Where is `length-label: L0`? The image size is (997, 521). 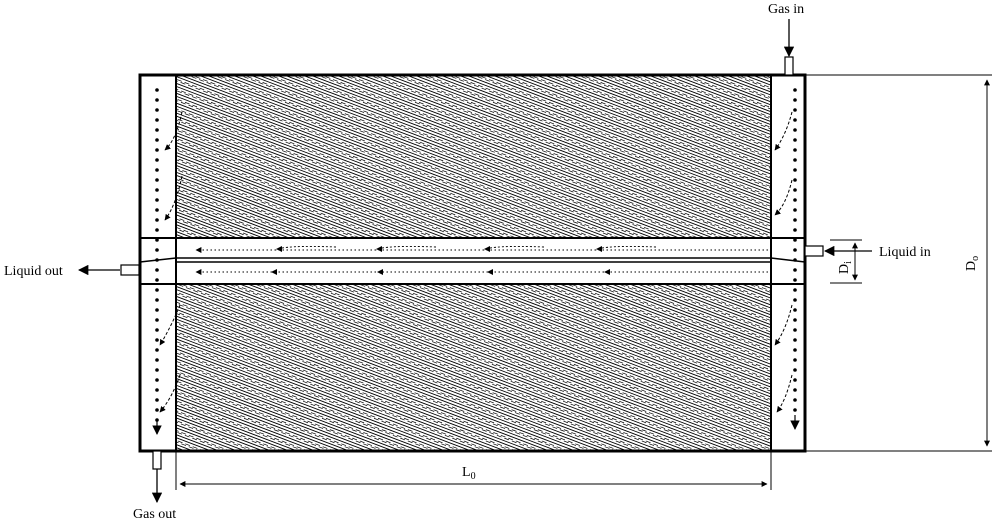 length-label: L0 is located at coordinates (469, 473).